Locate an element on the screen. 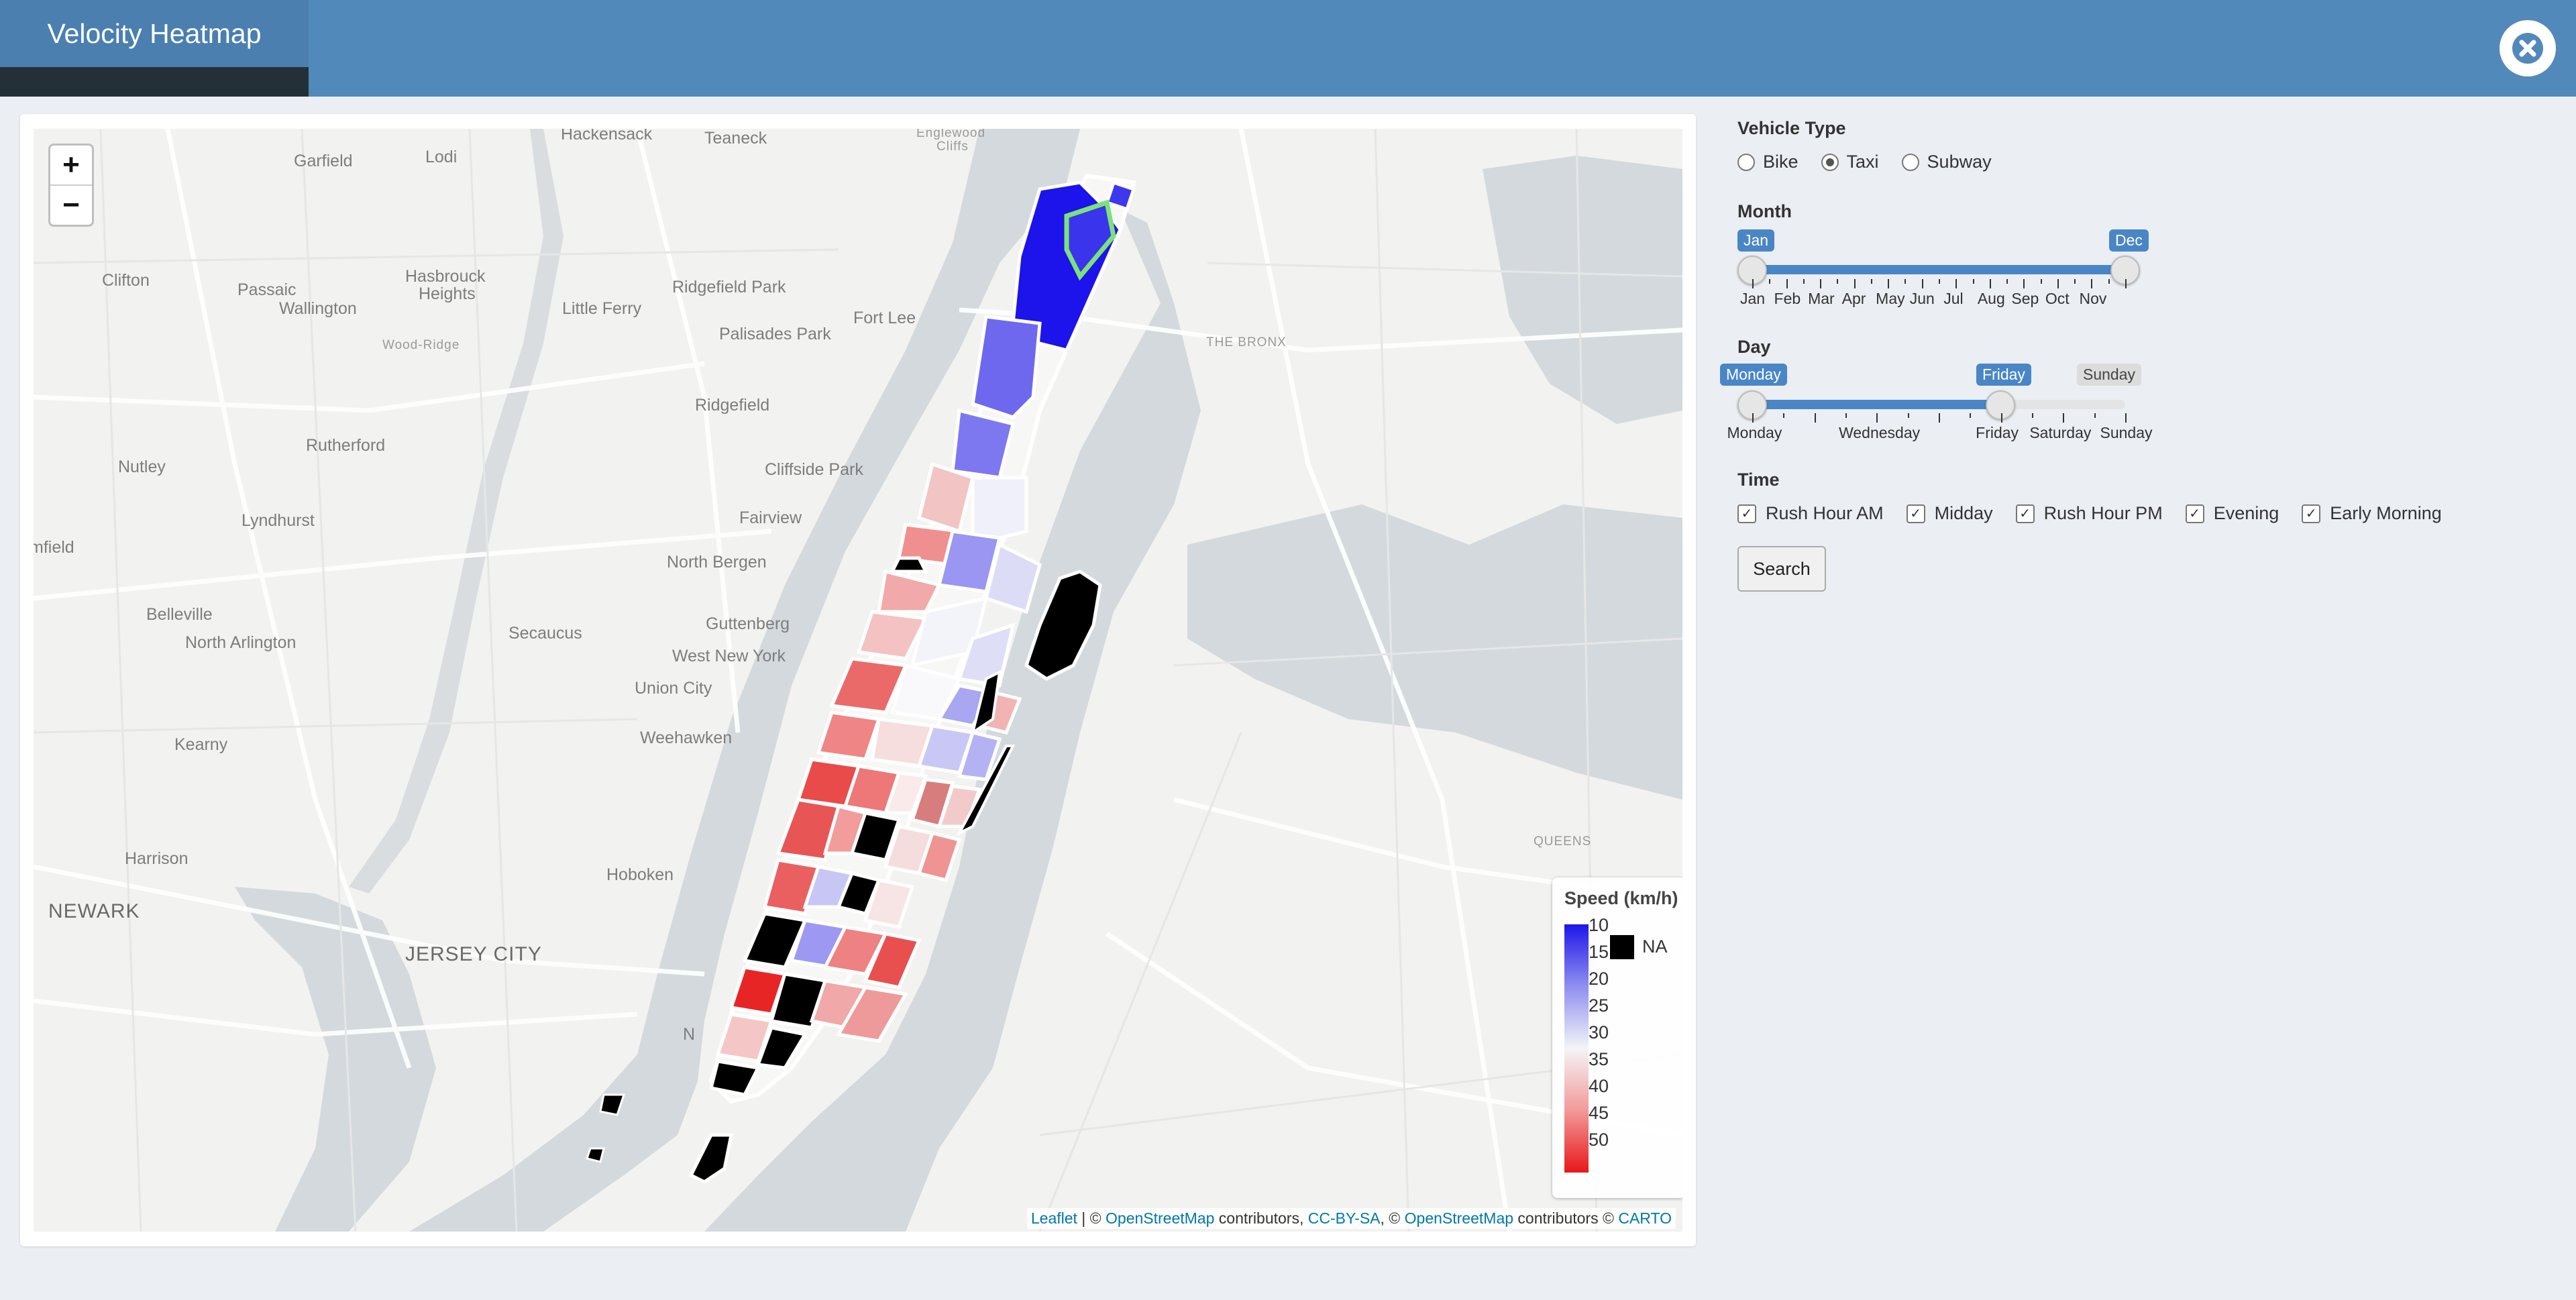 Image resolution: width=2576 pixels, height=1300 pixels. place-label: Kearny is located at coordinates (200, 745).